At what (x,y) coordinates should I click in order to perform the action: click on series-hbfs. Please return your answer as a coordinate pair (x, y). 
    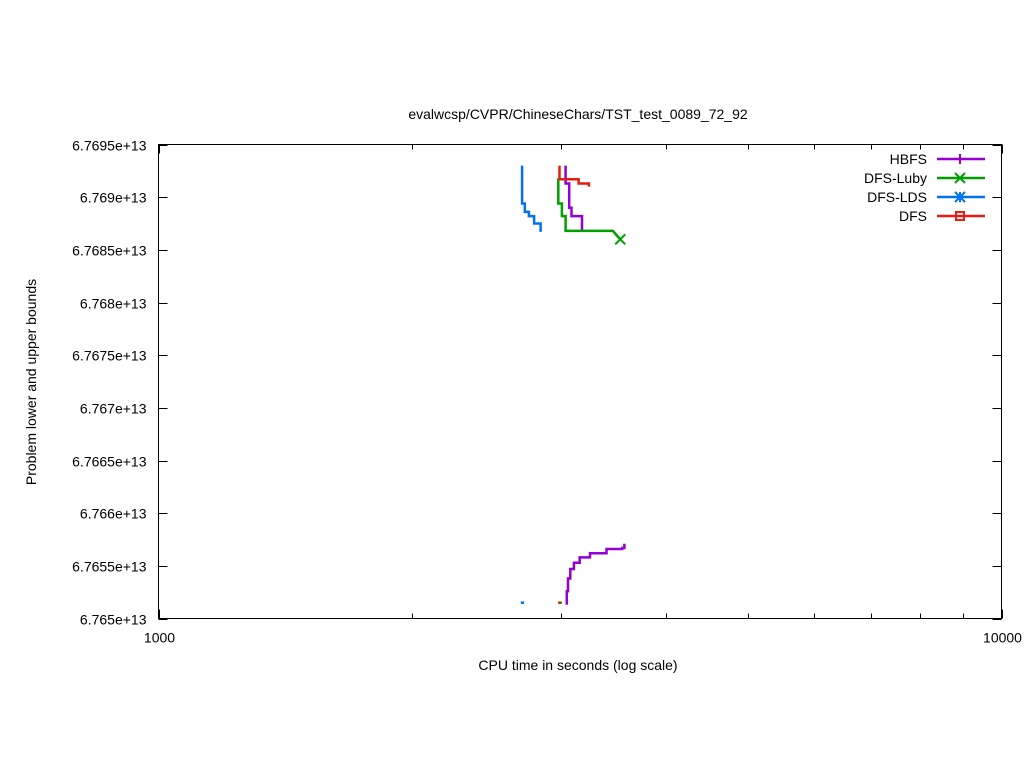
    Looking at the image, I should click on (595, 385).